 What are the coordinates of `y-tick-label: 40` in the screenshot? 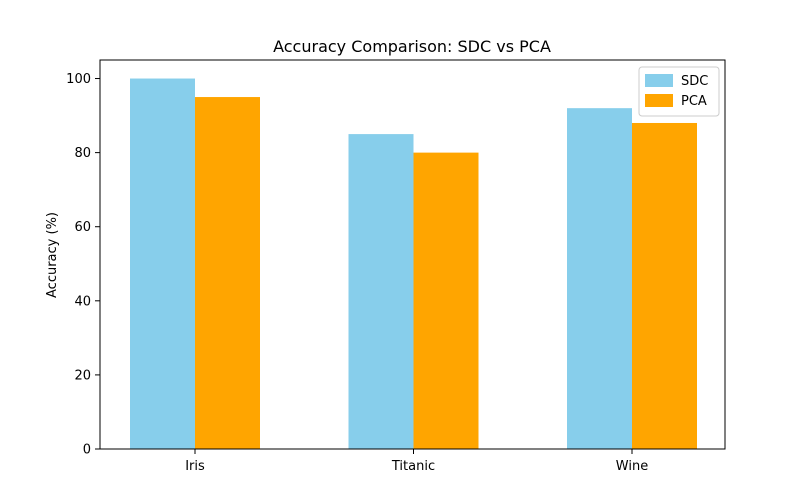 It's located at (82, 301).